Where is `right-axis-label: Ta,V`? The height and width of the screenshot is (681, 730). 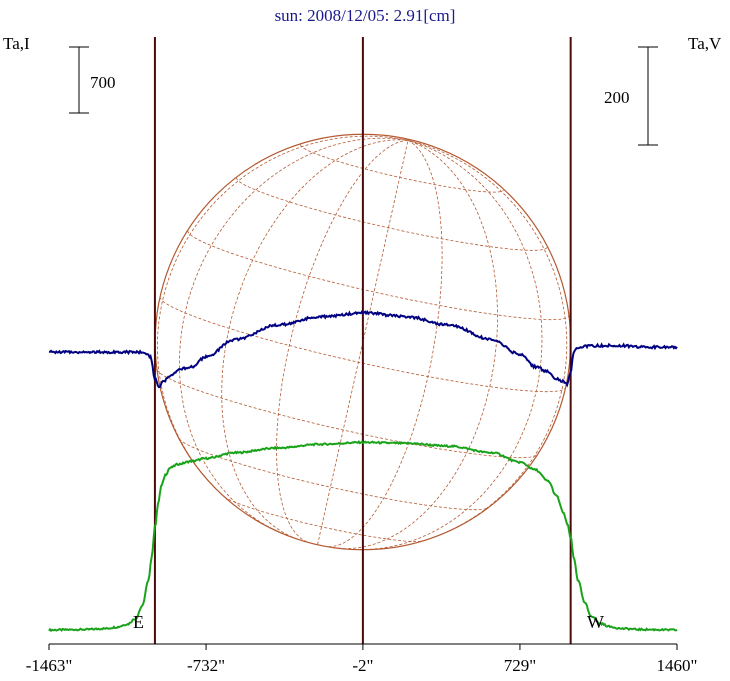 right-axis-label: Ta,V is located at coordinates (705, 43).